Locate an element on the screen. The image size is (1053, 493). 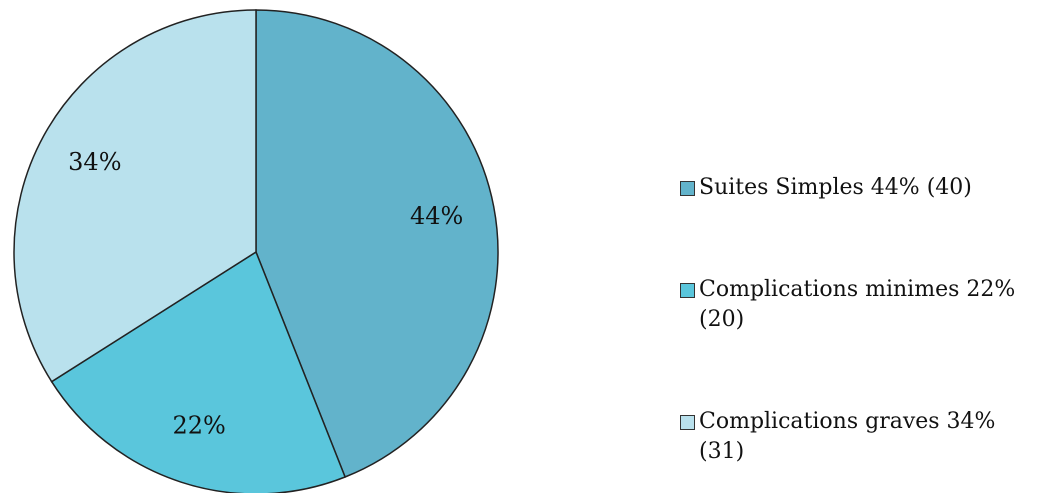
legend-item: Suites Simples 44% (40) is located at coordinates (860, 188).